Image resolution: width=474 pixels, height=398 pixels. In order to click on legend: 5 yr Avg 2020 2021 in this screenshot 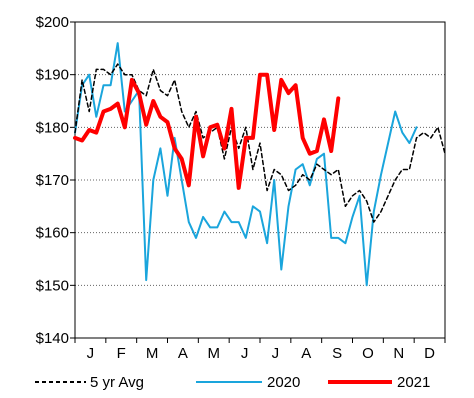, I will do `click(232, 382)`.